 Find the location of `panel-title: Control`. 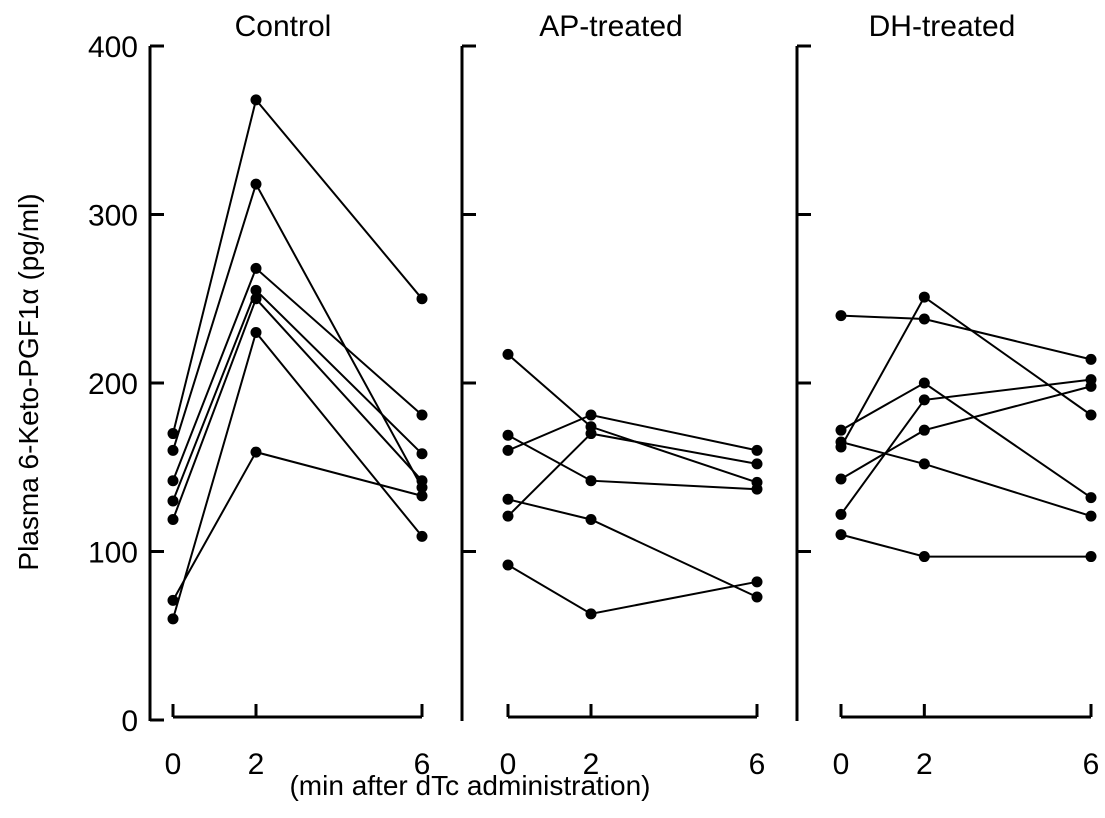

panel-title: Control is located at coordinates (283, 26).